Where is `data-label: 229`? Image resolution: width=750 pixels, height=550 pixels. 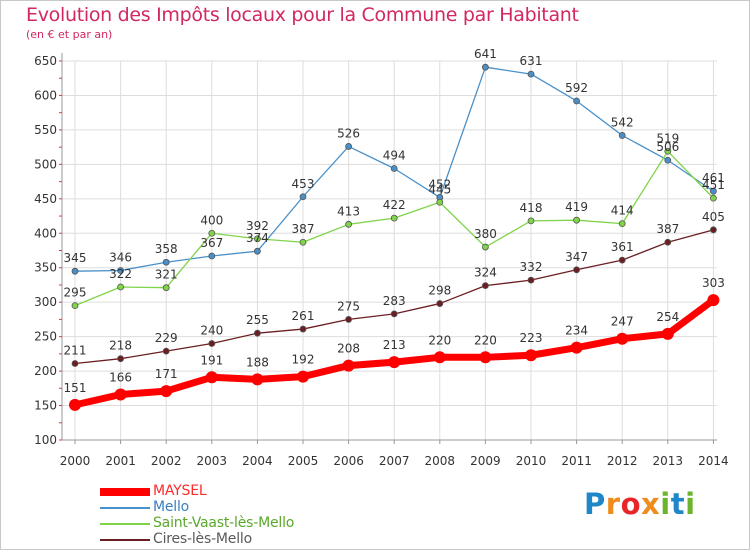 data-label: 229 is located at coordinates (166, 338).